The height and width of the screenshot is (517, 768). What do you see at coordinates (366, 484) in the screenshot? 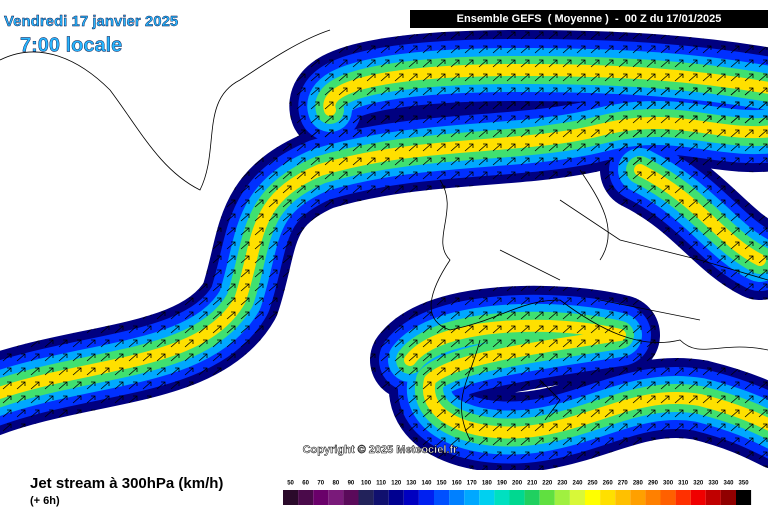
I see `legend-label: 100` at bounding box center [366, 484].